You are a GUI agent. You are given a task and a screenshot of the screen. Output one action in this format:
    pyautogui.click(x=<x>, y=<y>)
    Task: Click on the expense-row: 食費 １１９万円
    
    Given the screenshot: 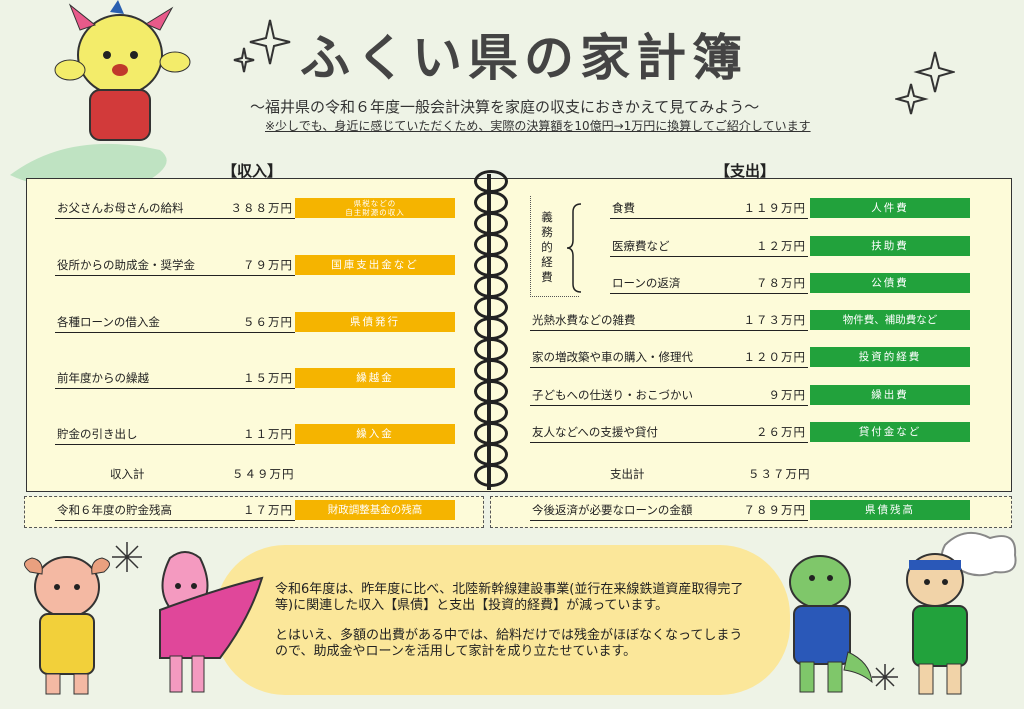 What is the action you would take?
    pyautogui.click(x=709, y=208)
    